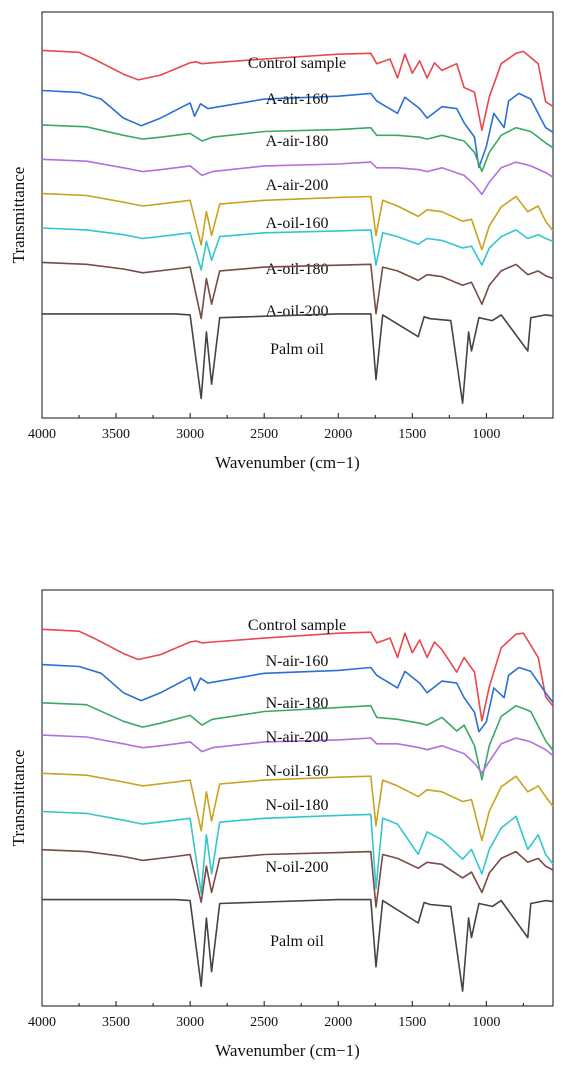 This screenshot has width=575, height=1080. Describe the element at coordinates (297, 737) in the screenshot. I see `series-label-n-air-200: N-air-200` at that location.